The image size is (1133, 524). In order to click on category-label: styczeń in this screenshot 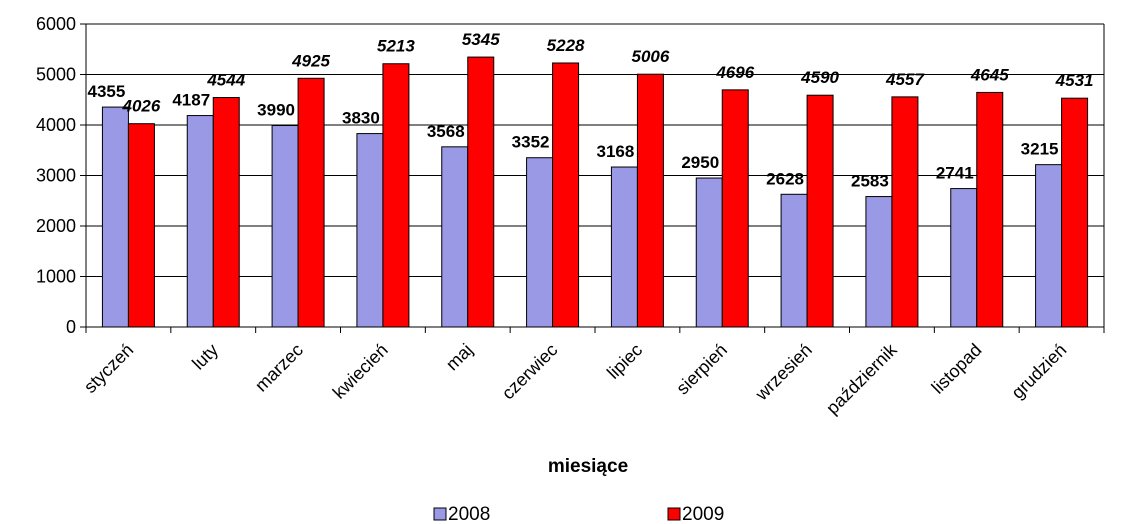, I will do `click(108, 368)`.